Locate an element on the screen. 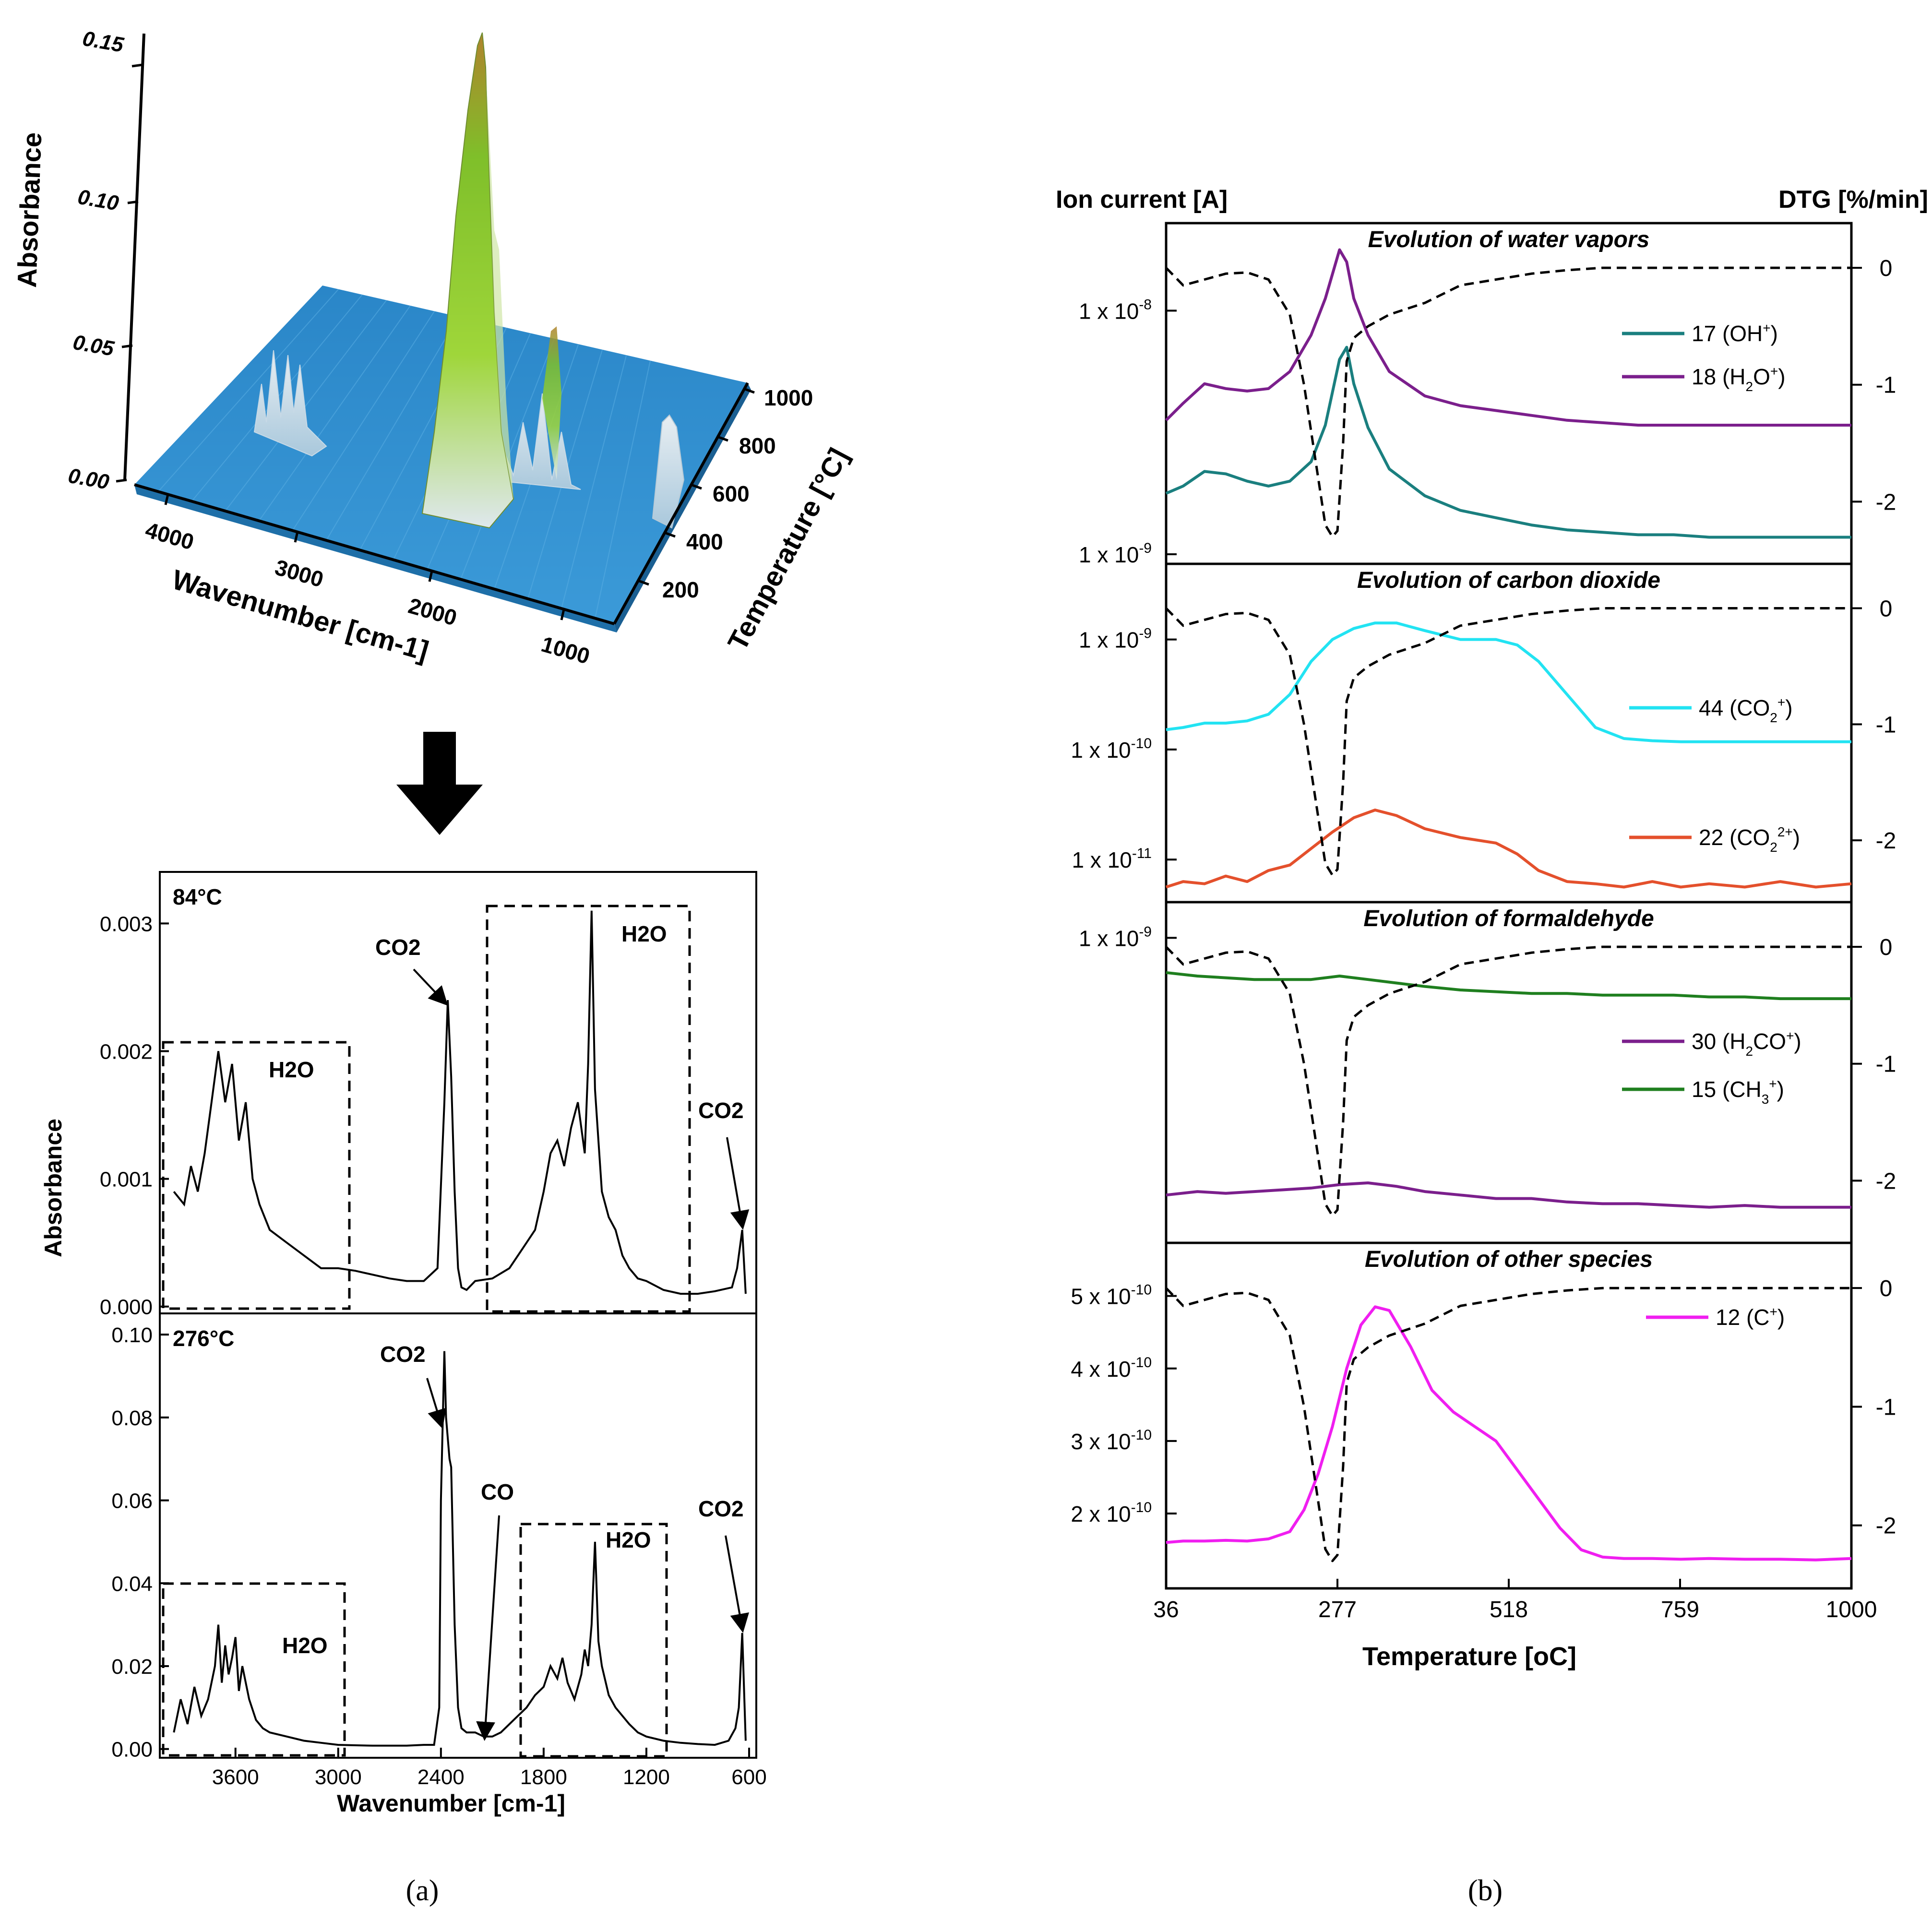  h2o-box-low-276C is located at coordinates (593, 1640).